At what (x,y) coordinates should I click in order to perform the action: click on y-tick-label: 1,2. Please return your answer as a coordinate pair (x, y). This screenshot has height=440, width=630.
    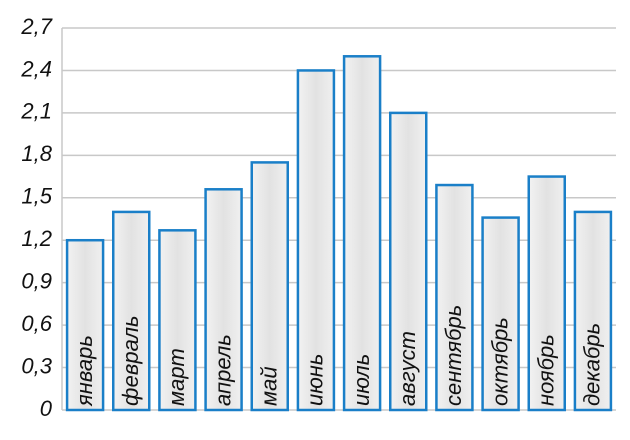
    Looking at the image, I should click on (36, 238).